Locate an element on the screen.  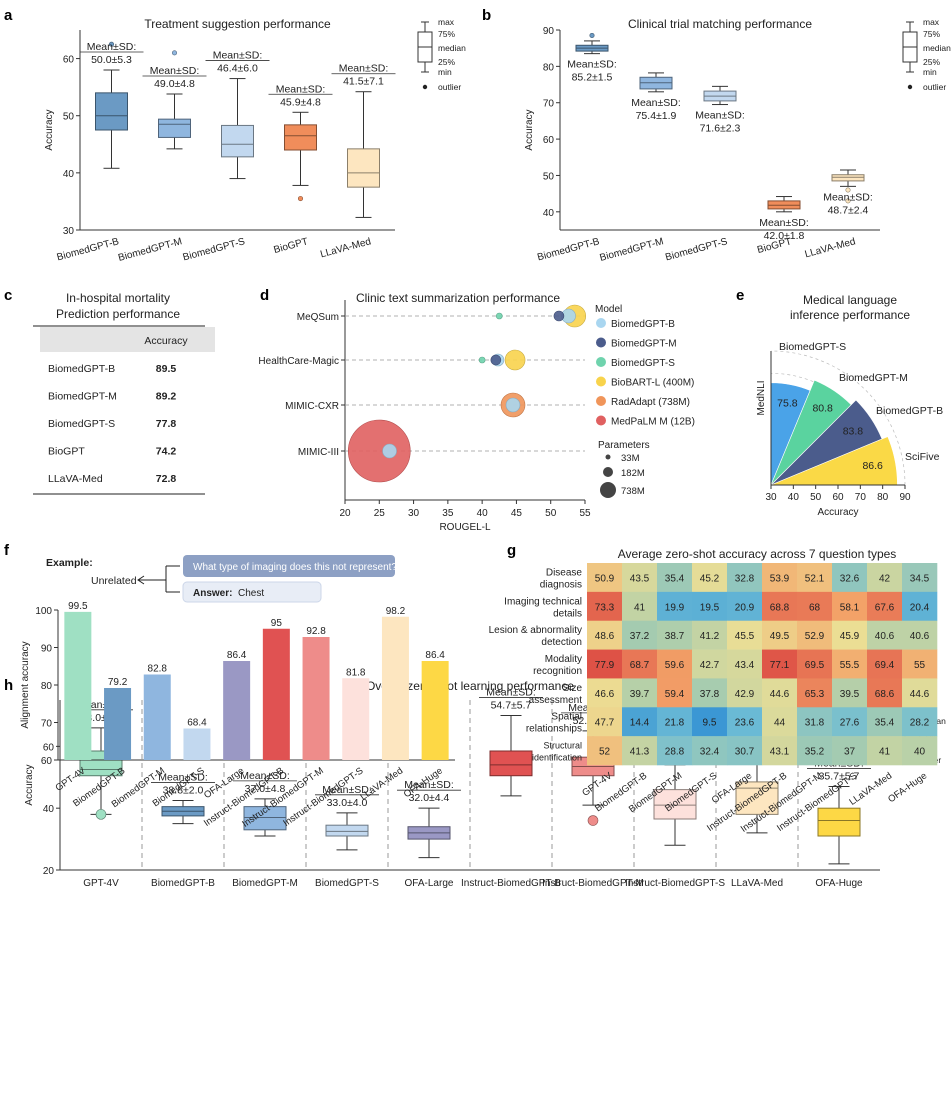
y-tick-label: 100 is located at coordinates (43, 611).